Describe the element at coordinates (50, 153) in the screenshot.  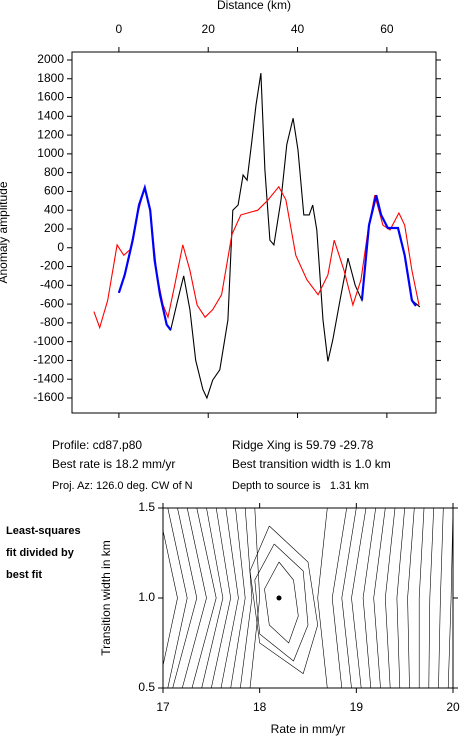
I see `y-tick-label: 1000` at that location.